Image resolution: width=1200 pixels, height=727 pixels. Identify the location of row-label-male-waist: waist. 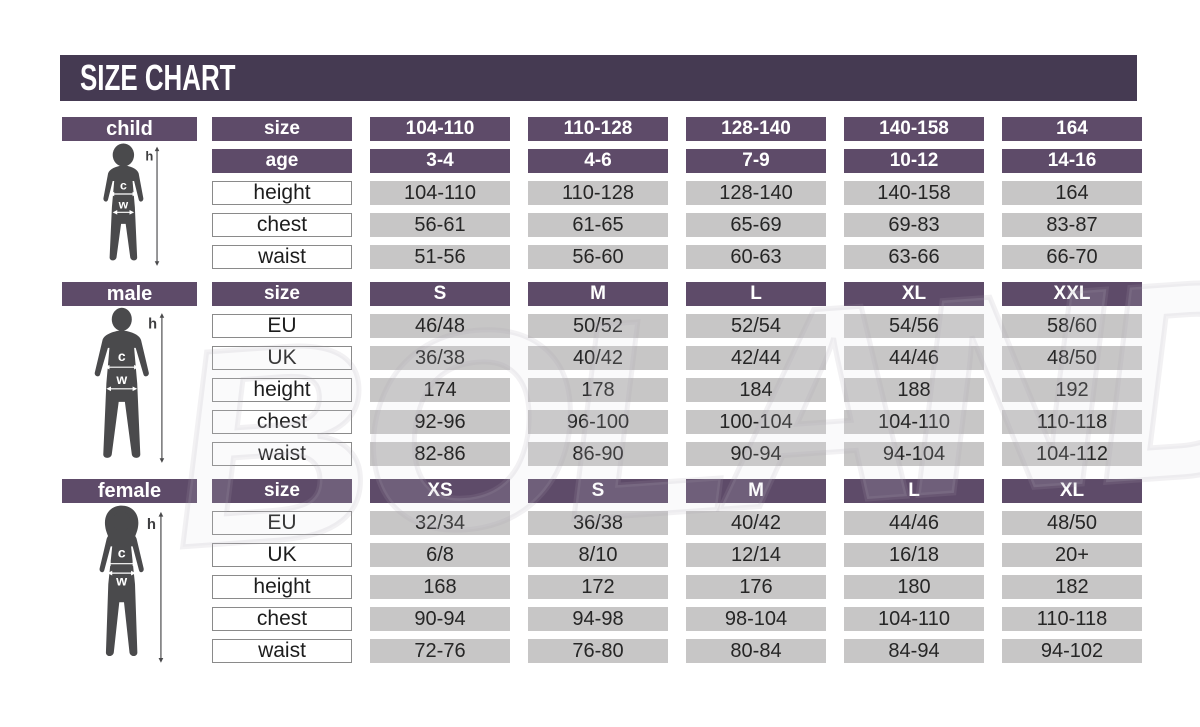
(282, 454).